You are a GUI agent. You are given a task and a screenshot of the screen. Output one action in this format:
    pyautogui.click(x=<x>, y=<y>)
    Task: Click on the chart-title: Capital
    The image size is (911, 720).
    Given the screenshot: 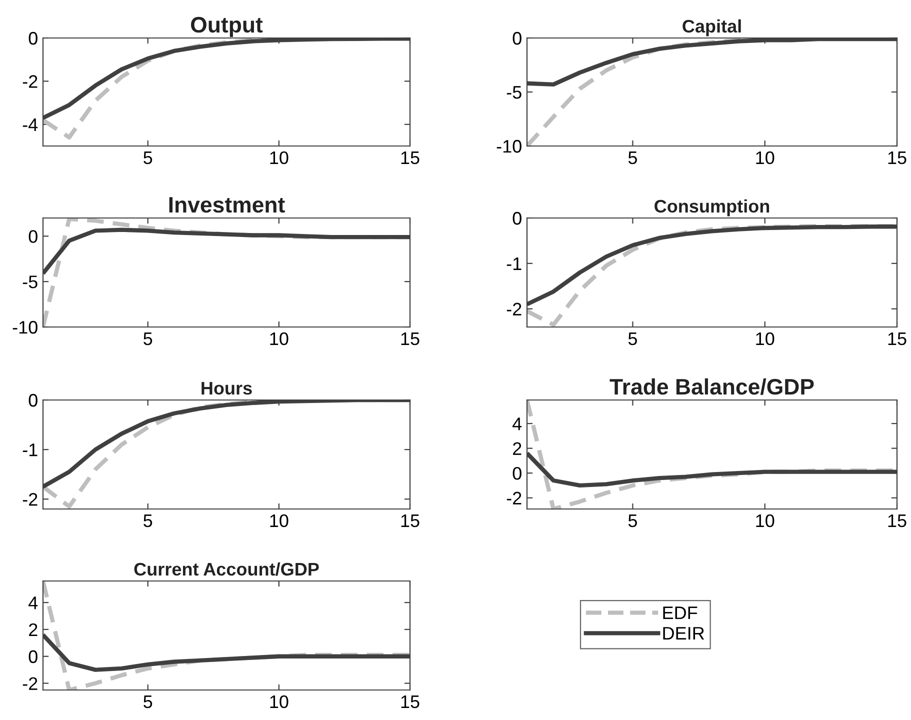 What is the action you would take?
    pyautogui.click(x=711, y=27)
    